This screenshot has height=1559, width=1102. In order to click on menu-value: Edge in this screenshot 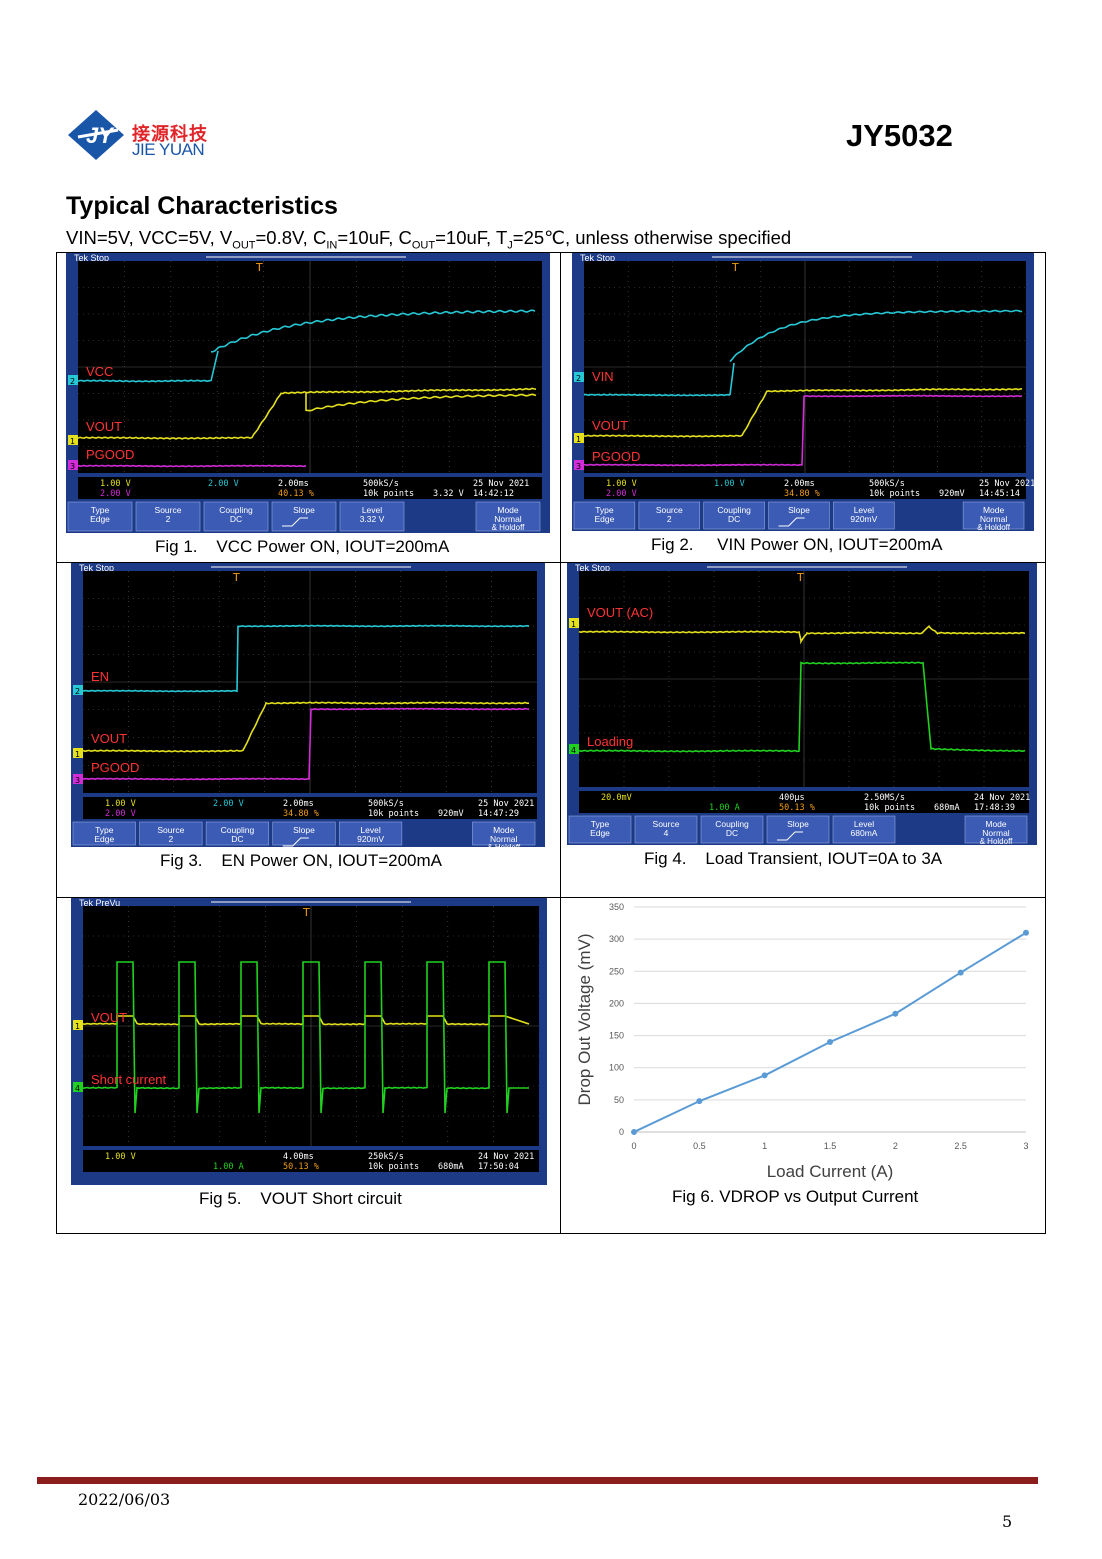, I will do `click(100, 519)`.